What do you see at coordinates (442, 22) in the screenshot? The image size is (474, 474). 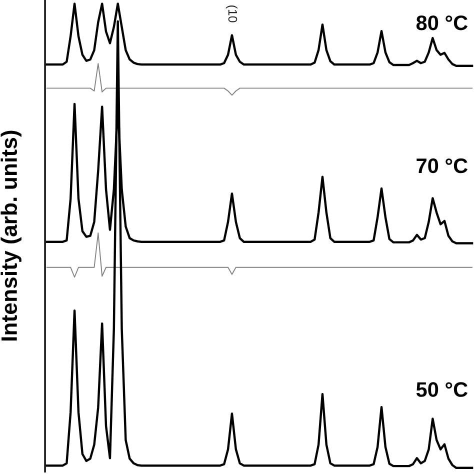 I see `series-label: 80 °C` at bounding box center [442, 22].